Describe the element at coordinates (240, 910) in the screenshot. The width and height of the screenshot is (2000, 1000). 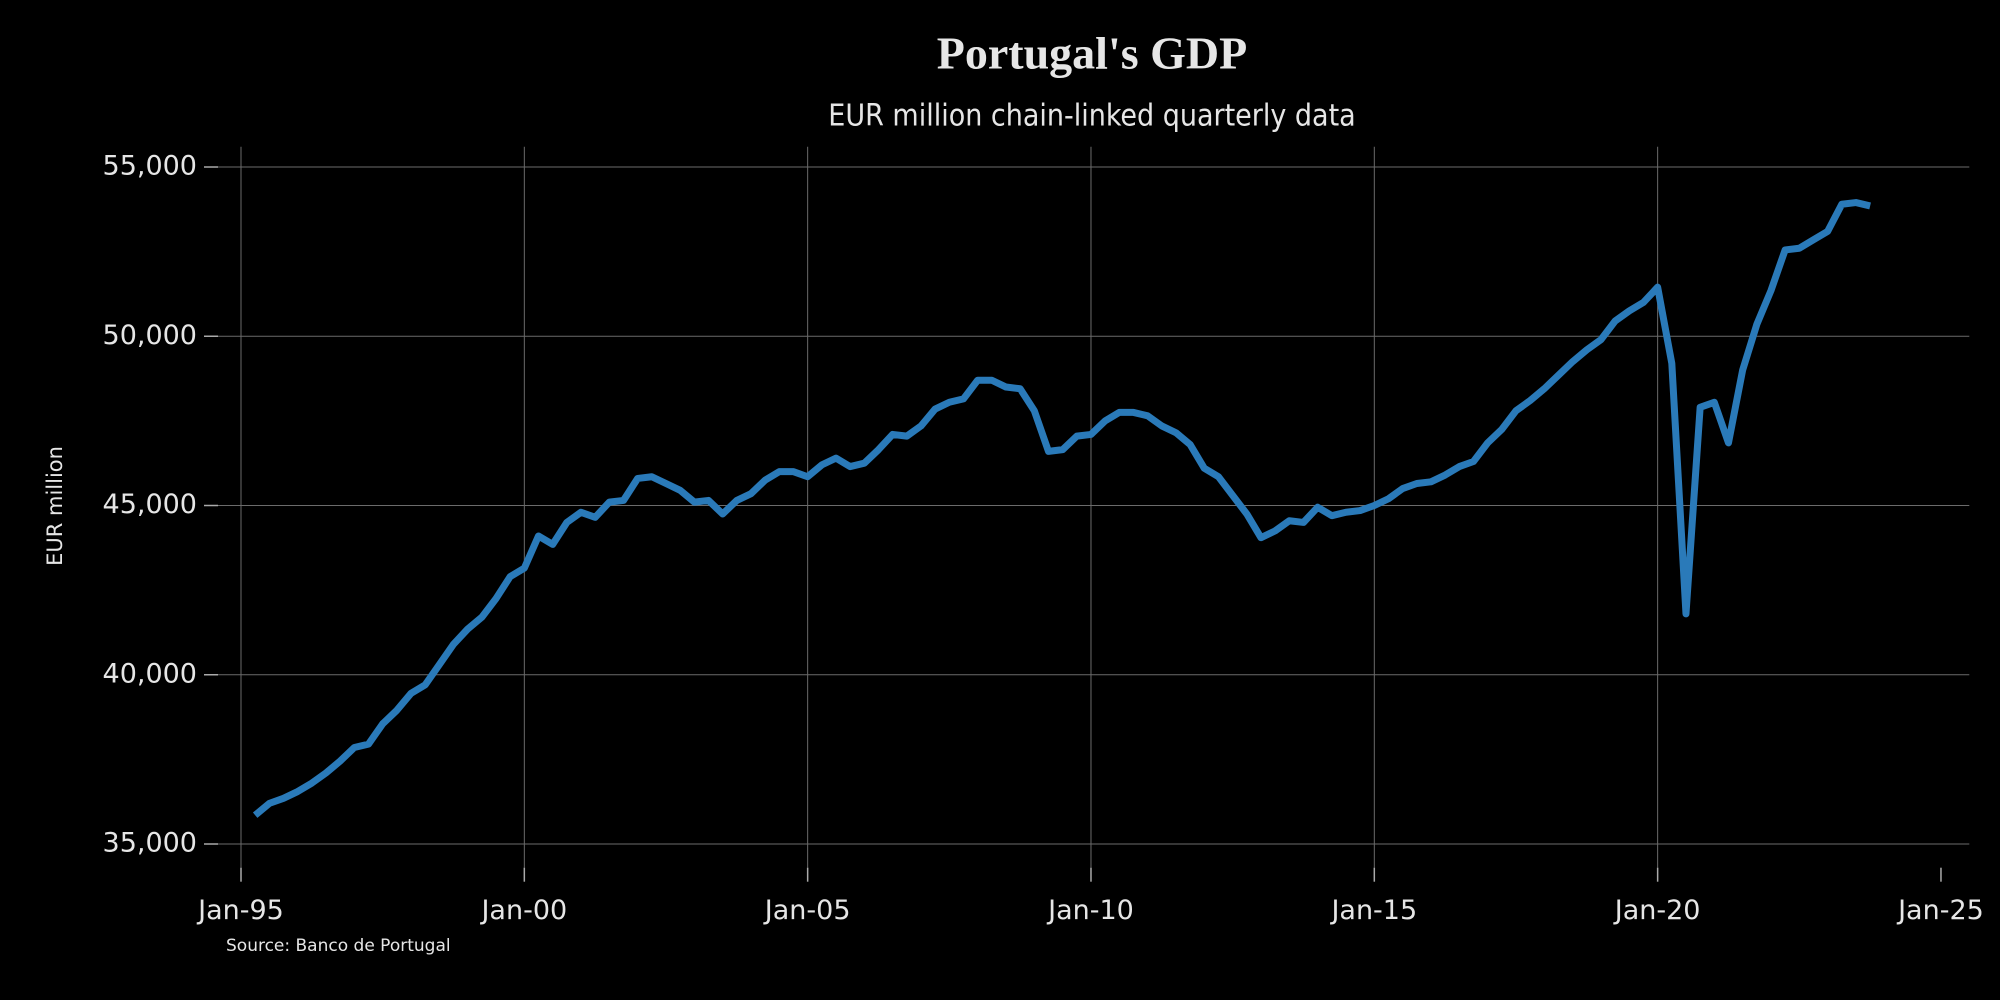
I see `x-tick-label: Jan-95` at that location.